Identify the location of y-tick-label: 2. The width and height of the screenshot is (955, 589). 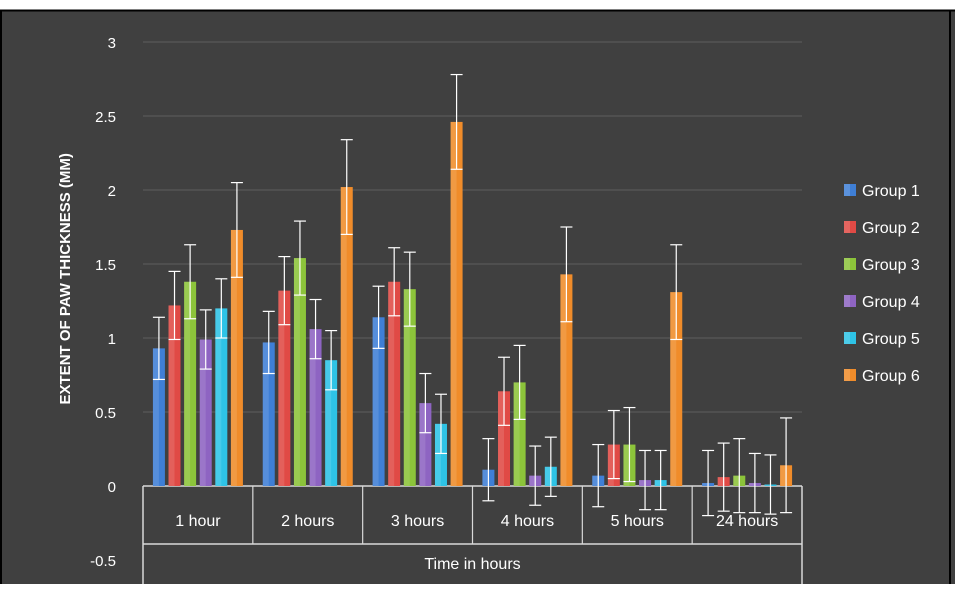
(112, 191).